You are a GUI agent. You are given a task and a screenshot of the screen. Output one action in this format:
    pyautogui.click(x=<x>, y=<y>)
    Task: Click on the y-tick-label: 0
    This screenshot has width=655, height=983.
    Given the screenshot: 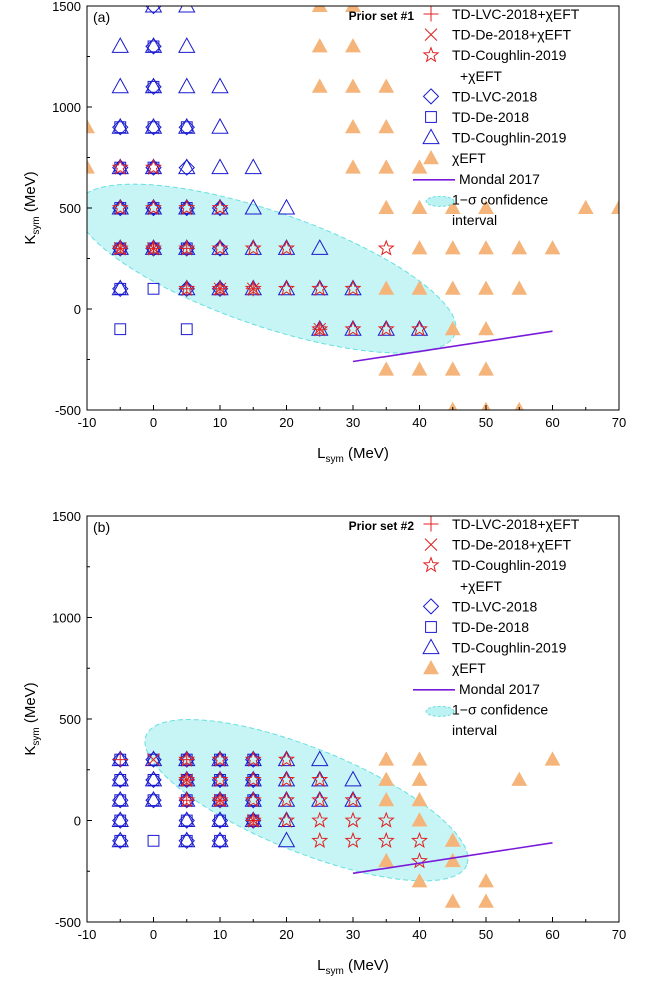 What is the action you would take?
    pyautogui.click(x=77, y=309)
    